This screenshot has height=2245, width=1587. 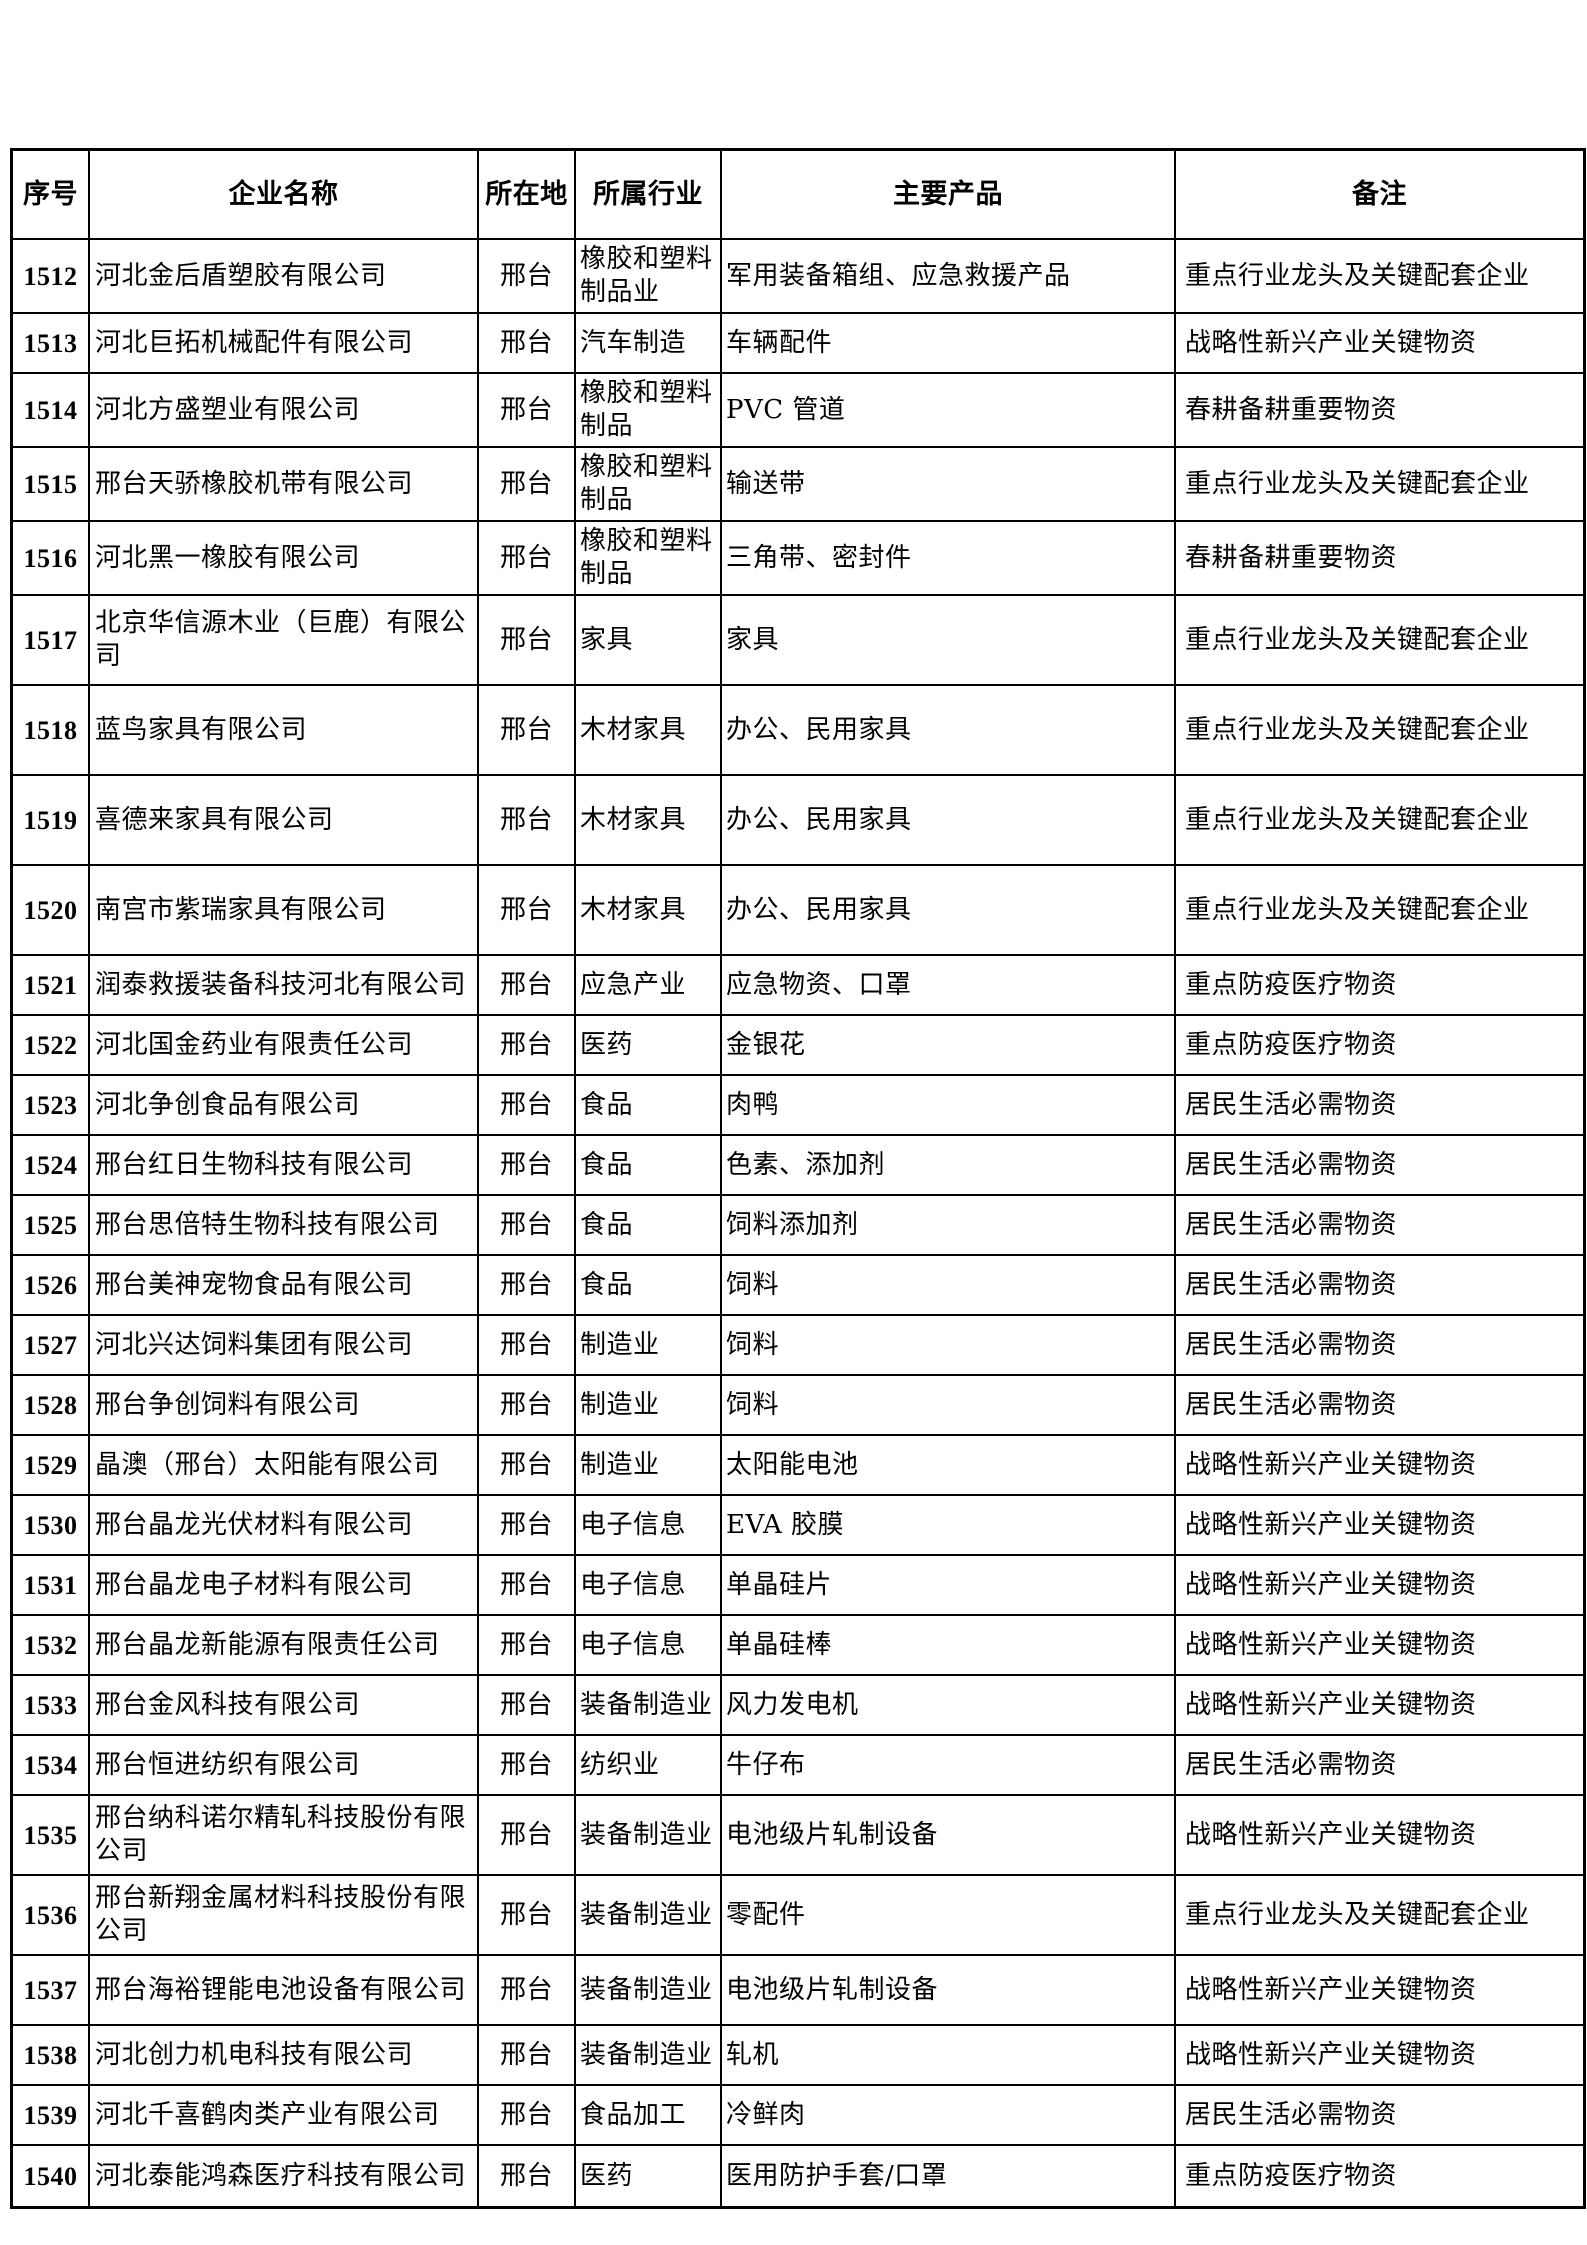 I want to click on table-row: 1526 邢台美神宠物食品有限公司 邢台 食品 饲料 居民生活必需物资, so click(x=798, y=1286).